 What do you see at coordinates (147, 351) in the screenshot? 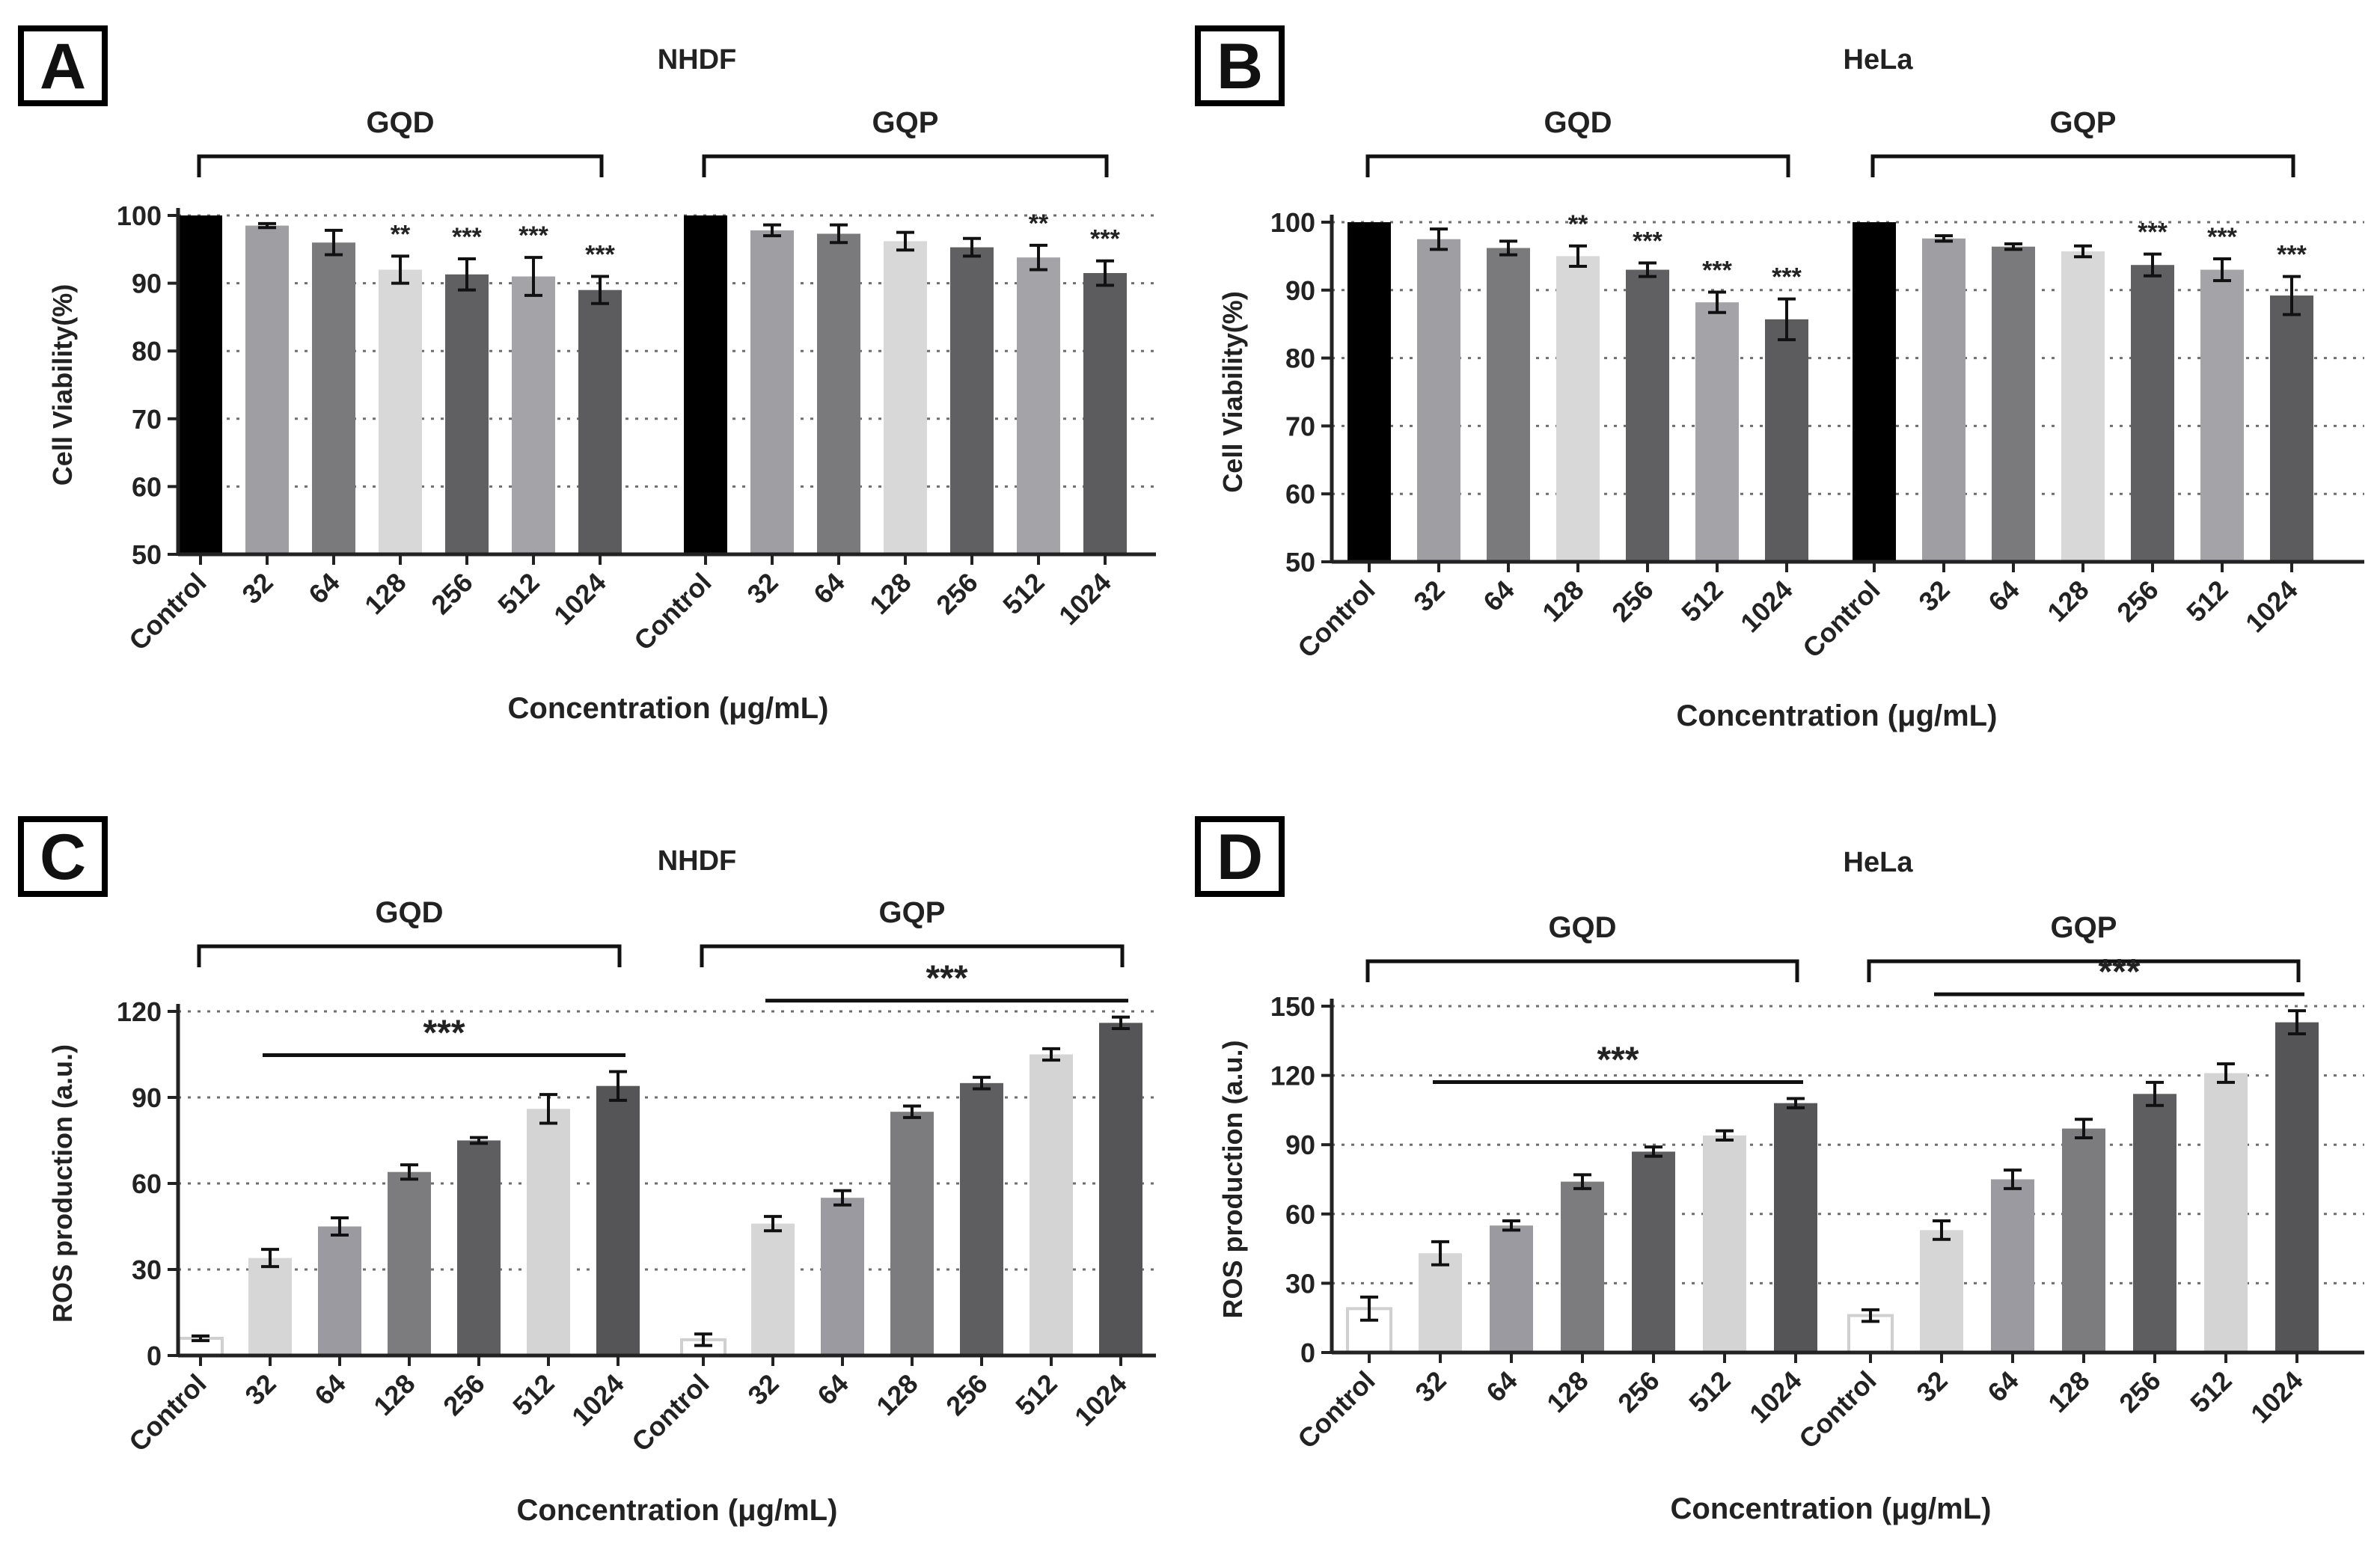
I see `y-tick-label: 80` at bounding box center [147, 351].